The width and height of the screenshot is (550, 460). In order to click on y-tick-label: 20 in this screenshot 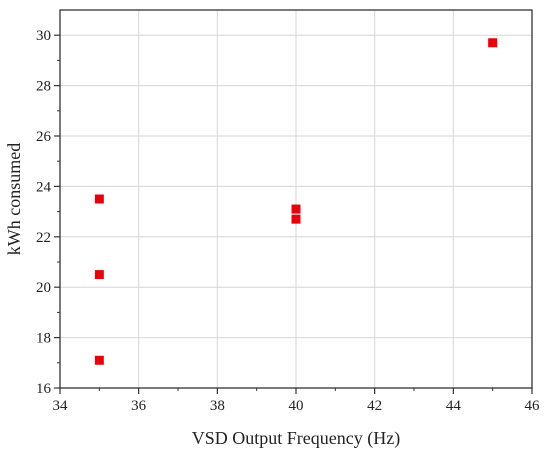, I will do `click(43, 288)`.